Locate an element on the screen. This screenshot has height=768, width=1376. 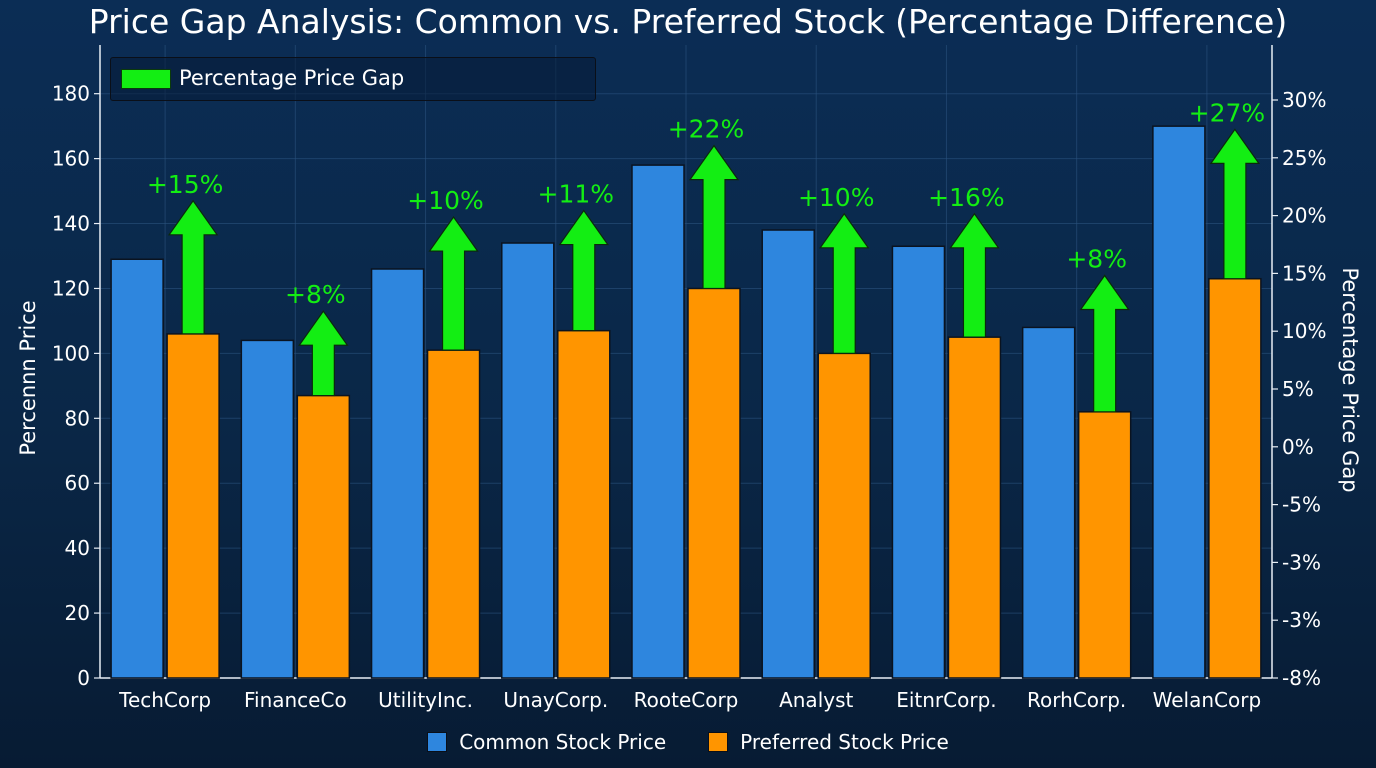
y-tick-label-left: 0 is located at coordinates (83, 678).